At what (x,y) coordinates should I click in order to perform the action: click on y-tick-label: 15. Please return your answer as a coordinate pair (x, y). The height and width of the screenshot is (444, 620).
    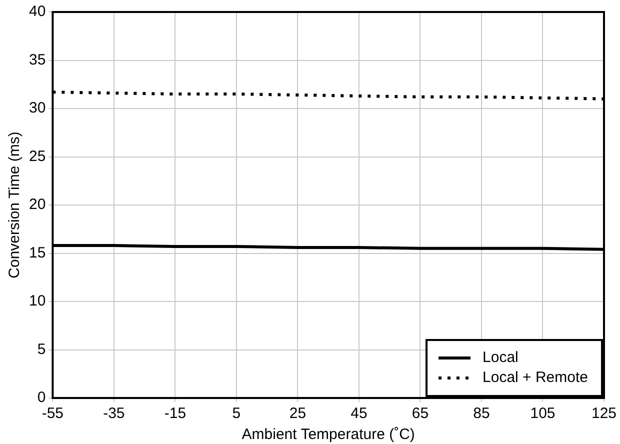
    Looking at the image, I should click on (37, 253).